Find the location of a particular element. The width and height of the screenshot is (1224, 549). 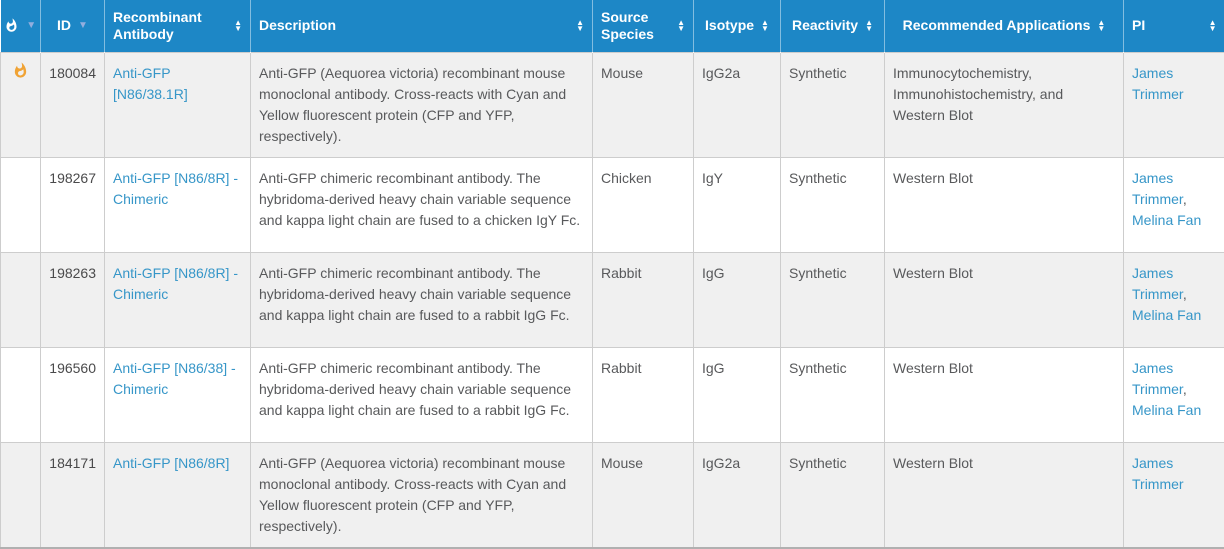

column-header-description: Description ▲▼ is located at coordinates (422, 26).